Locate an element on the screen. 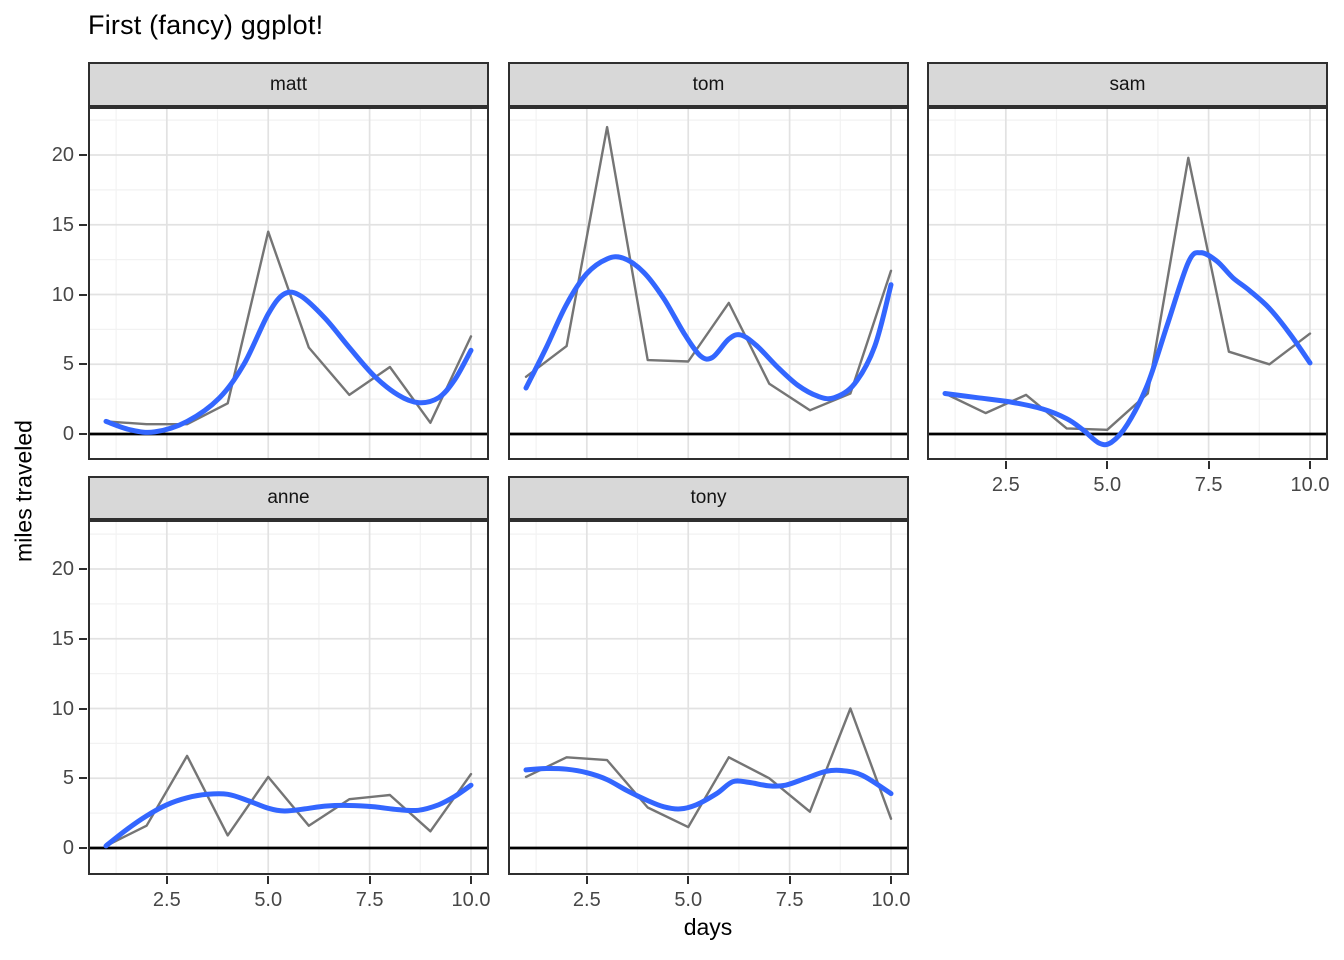 Image resolution: width=1344 pixels, height=960 pixels. x-axis-title: days is located at coordinates (708, 927).